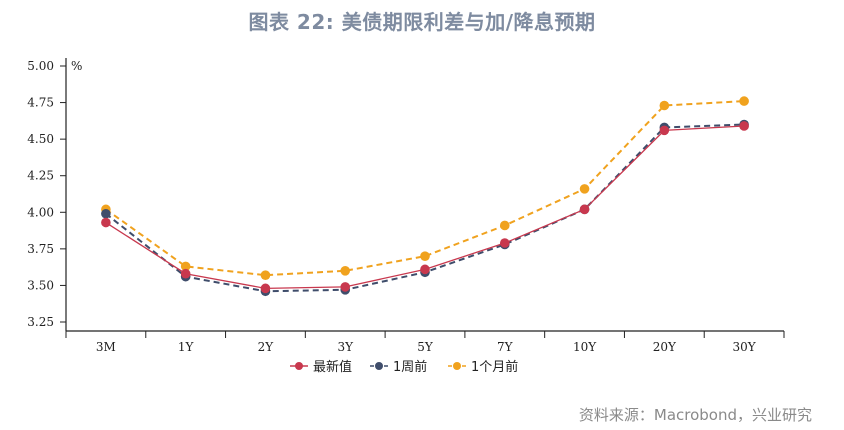 This screenshot has width=844, height=430. Describe the element at coordinates (186, 347) in the screenshot. I see `x-tick-label: 1Y` at that location.